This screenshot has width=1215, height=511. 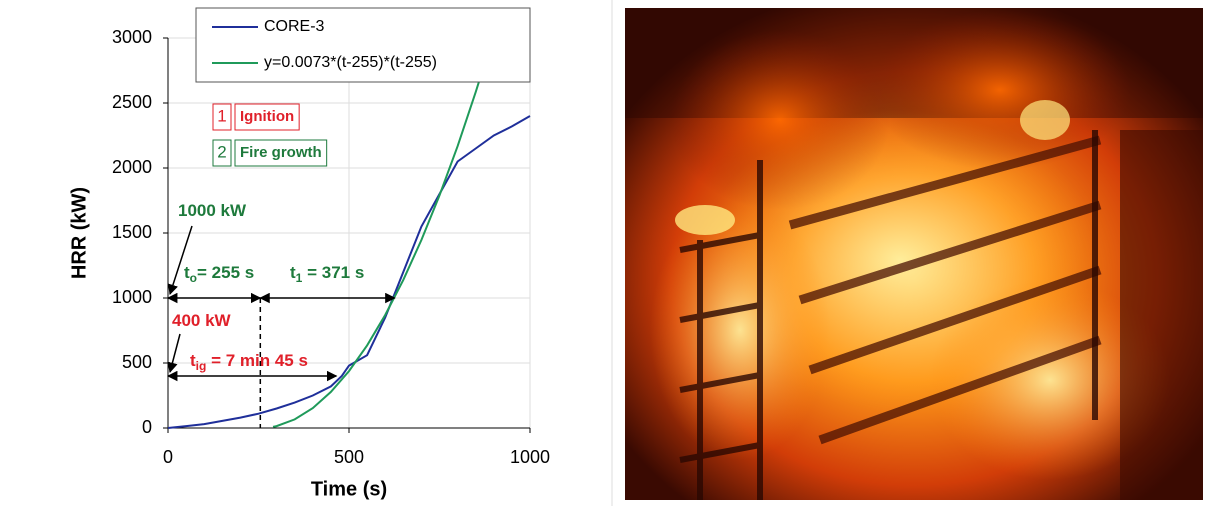 What do you see at coordinates (132, 37) in the screenshot?
I see `y-tick-label: 3000` at bounding box center [132, 37].